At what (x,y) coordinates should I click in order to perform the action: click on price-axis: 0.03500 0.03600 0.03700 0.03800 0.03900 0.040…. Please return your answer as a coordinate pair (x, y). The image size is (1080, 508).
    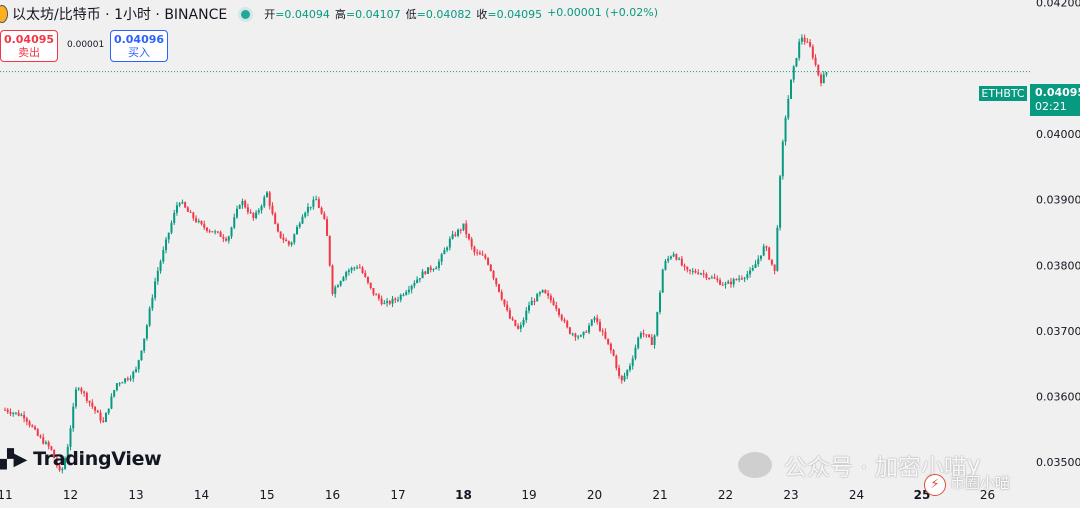
    Looking at the image, I should click on (1058, 234).